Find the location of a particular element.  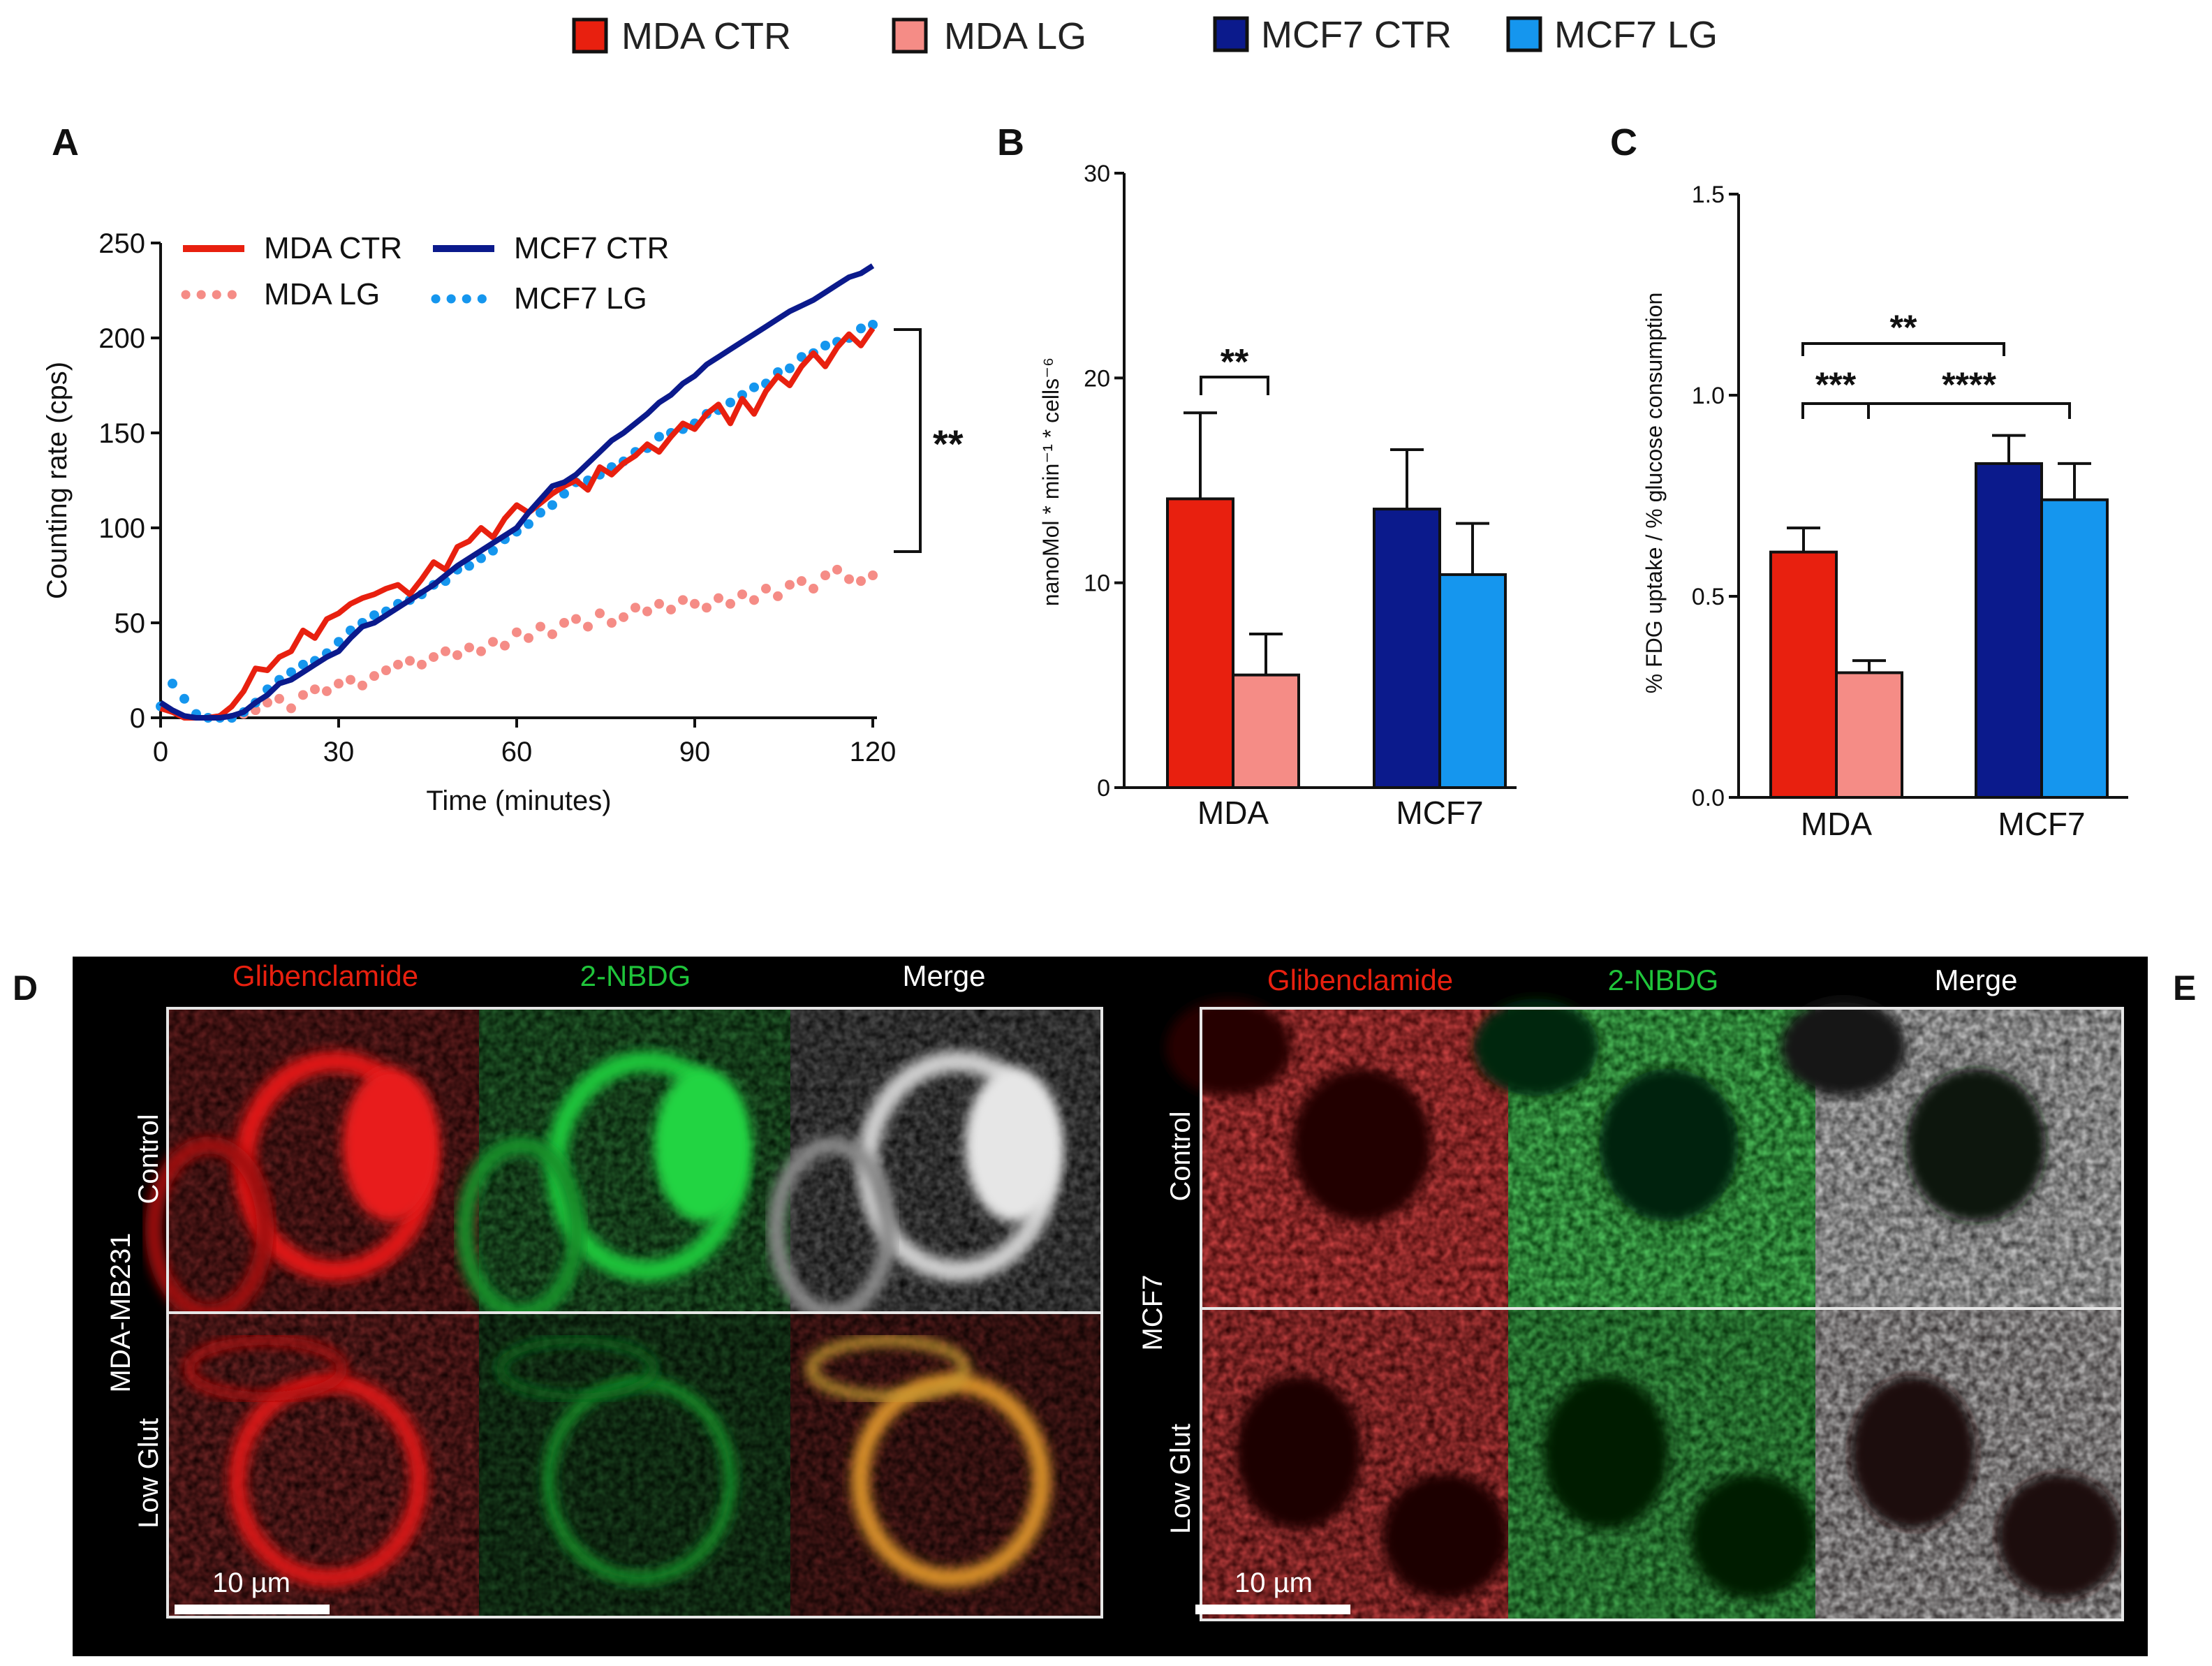

legend-swatch-mcf7-ctr is located at coordinates (1231, 34).